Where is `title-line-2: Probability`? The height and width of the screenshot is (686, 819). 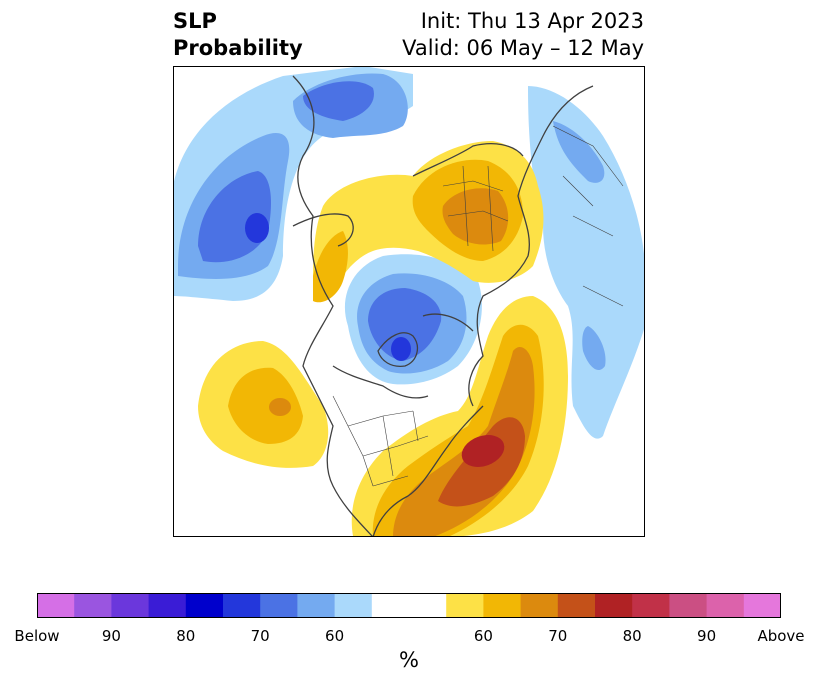
title-line-2: Probability is located at coordinates (238, 48).